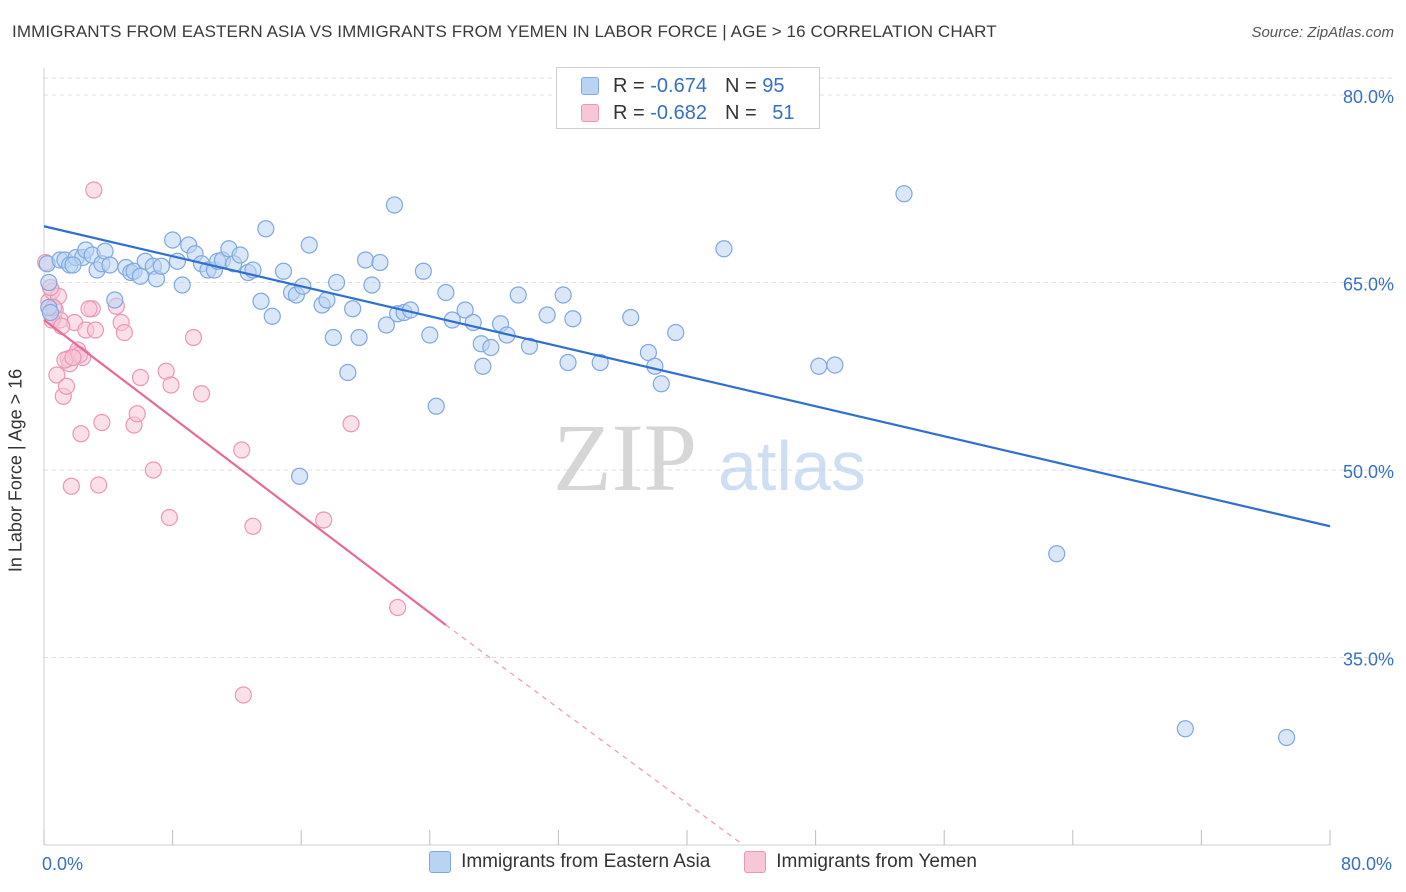  What do you see at coordinates (678, 85) in the screenshot?
I see `r-value-blue: -0.674` at bounding box center [678, 85].